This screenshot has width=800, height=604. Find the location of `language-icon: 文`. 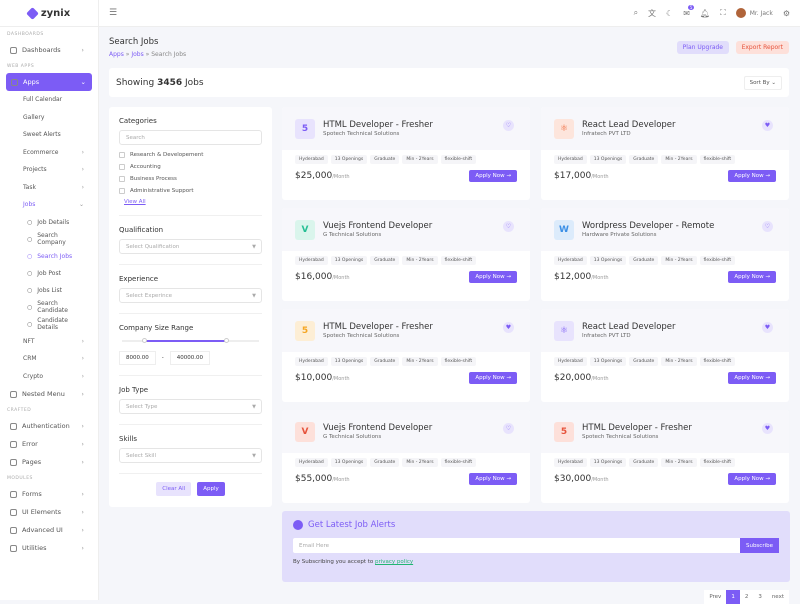

language-icon: 文 is located at coordinates (652, 13).